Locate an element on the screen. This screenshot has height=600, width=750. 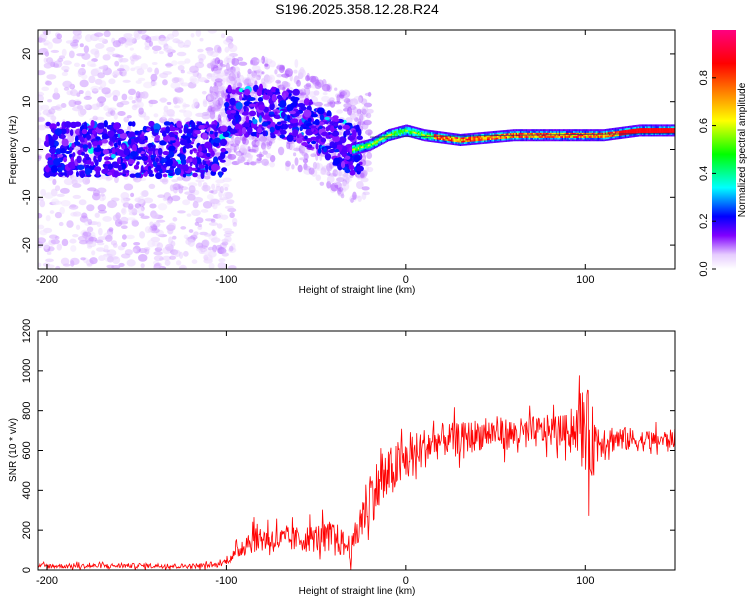
x-tick-label: 100 is located at coordinates (585, 581).